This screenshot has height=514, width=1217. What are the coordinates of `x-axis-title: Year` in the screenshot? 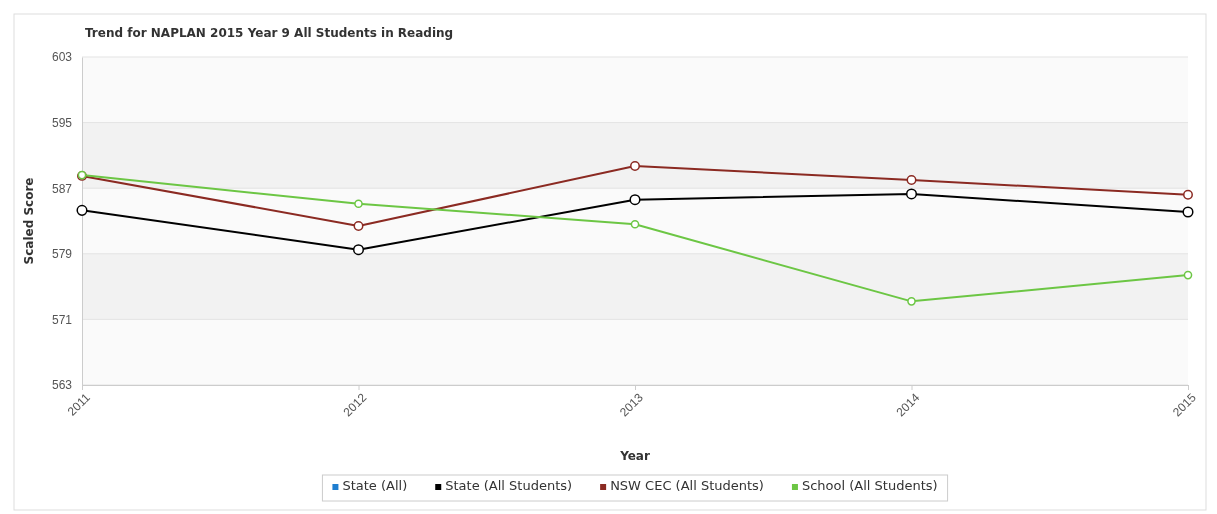 It's located at (634, 456).